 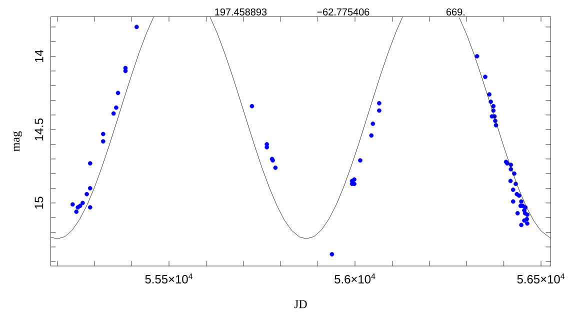 I want to click on x-tick-label: 5.65×10$^{4}$, so click(x=541, y=279).